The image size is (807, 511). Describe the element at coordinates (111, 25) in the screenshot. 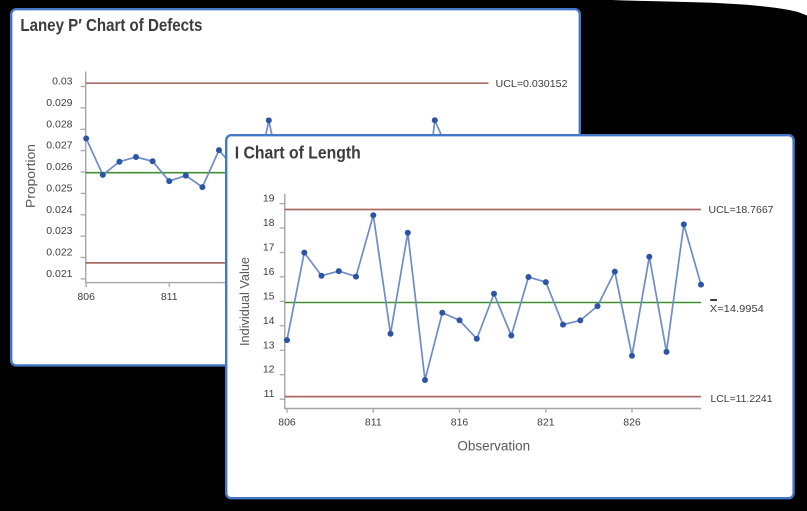

I see `svg-text: Laney P′ Chart of Defects` at that location.